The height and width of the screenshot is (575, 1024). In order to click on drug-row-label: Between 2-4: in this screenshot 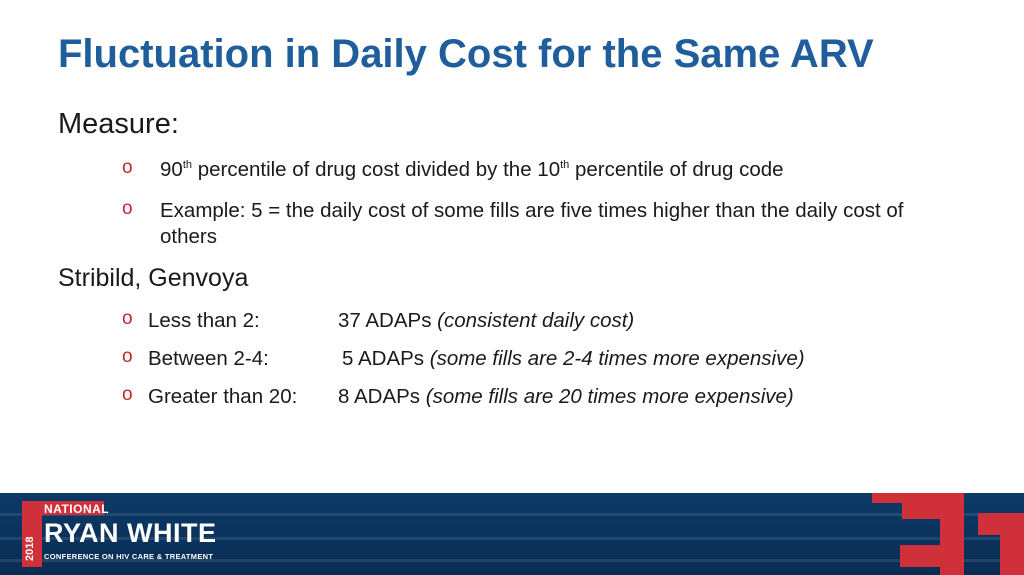, I will do `click(208, 358)`.